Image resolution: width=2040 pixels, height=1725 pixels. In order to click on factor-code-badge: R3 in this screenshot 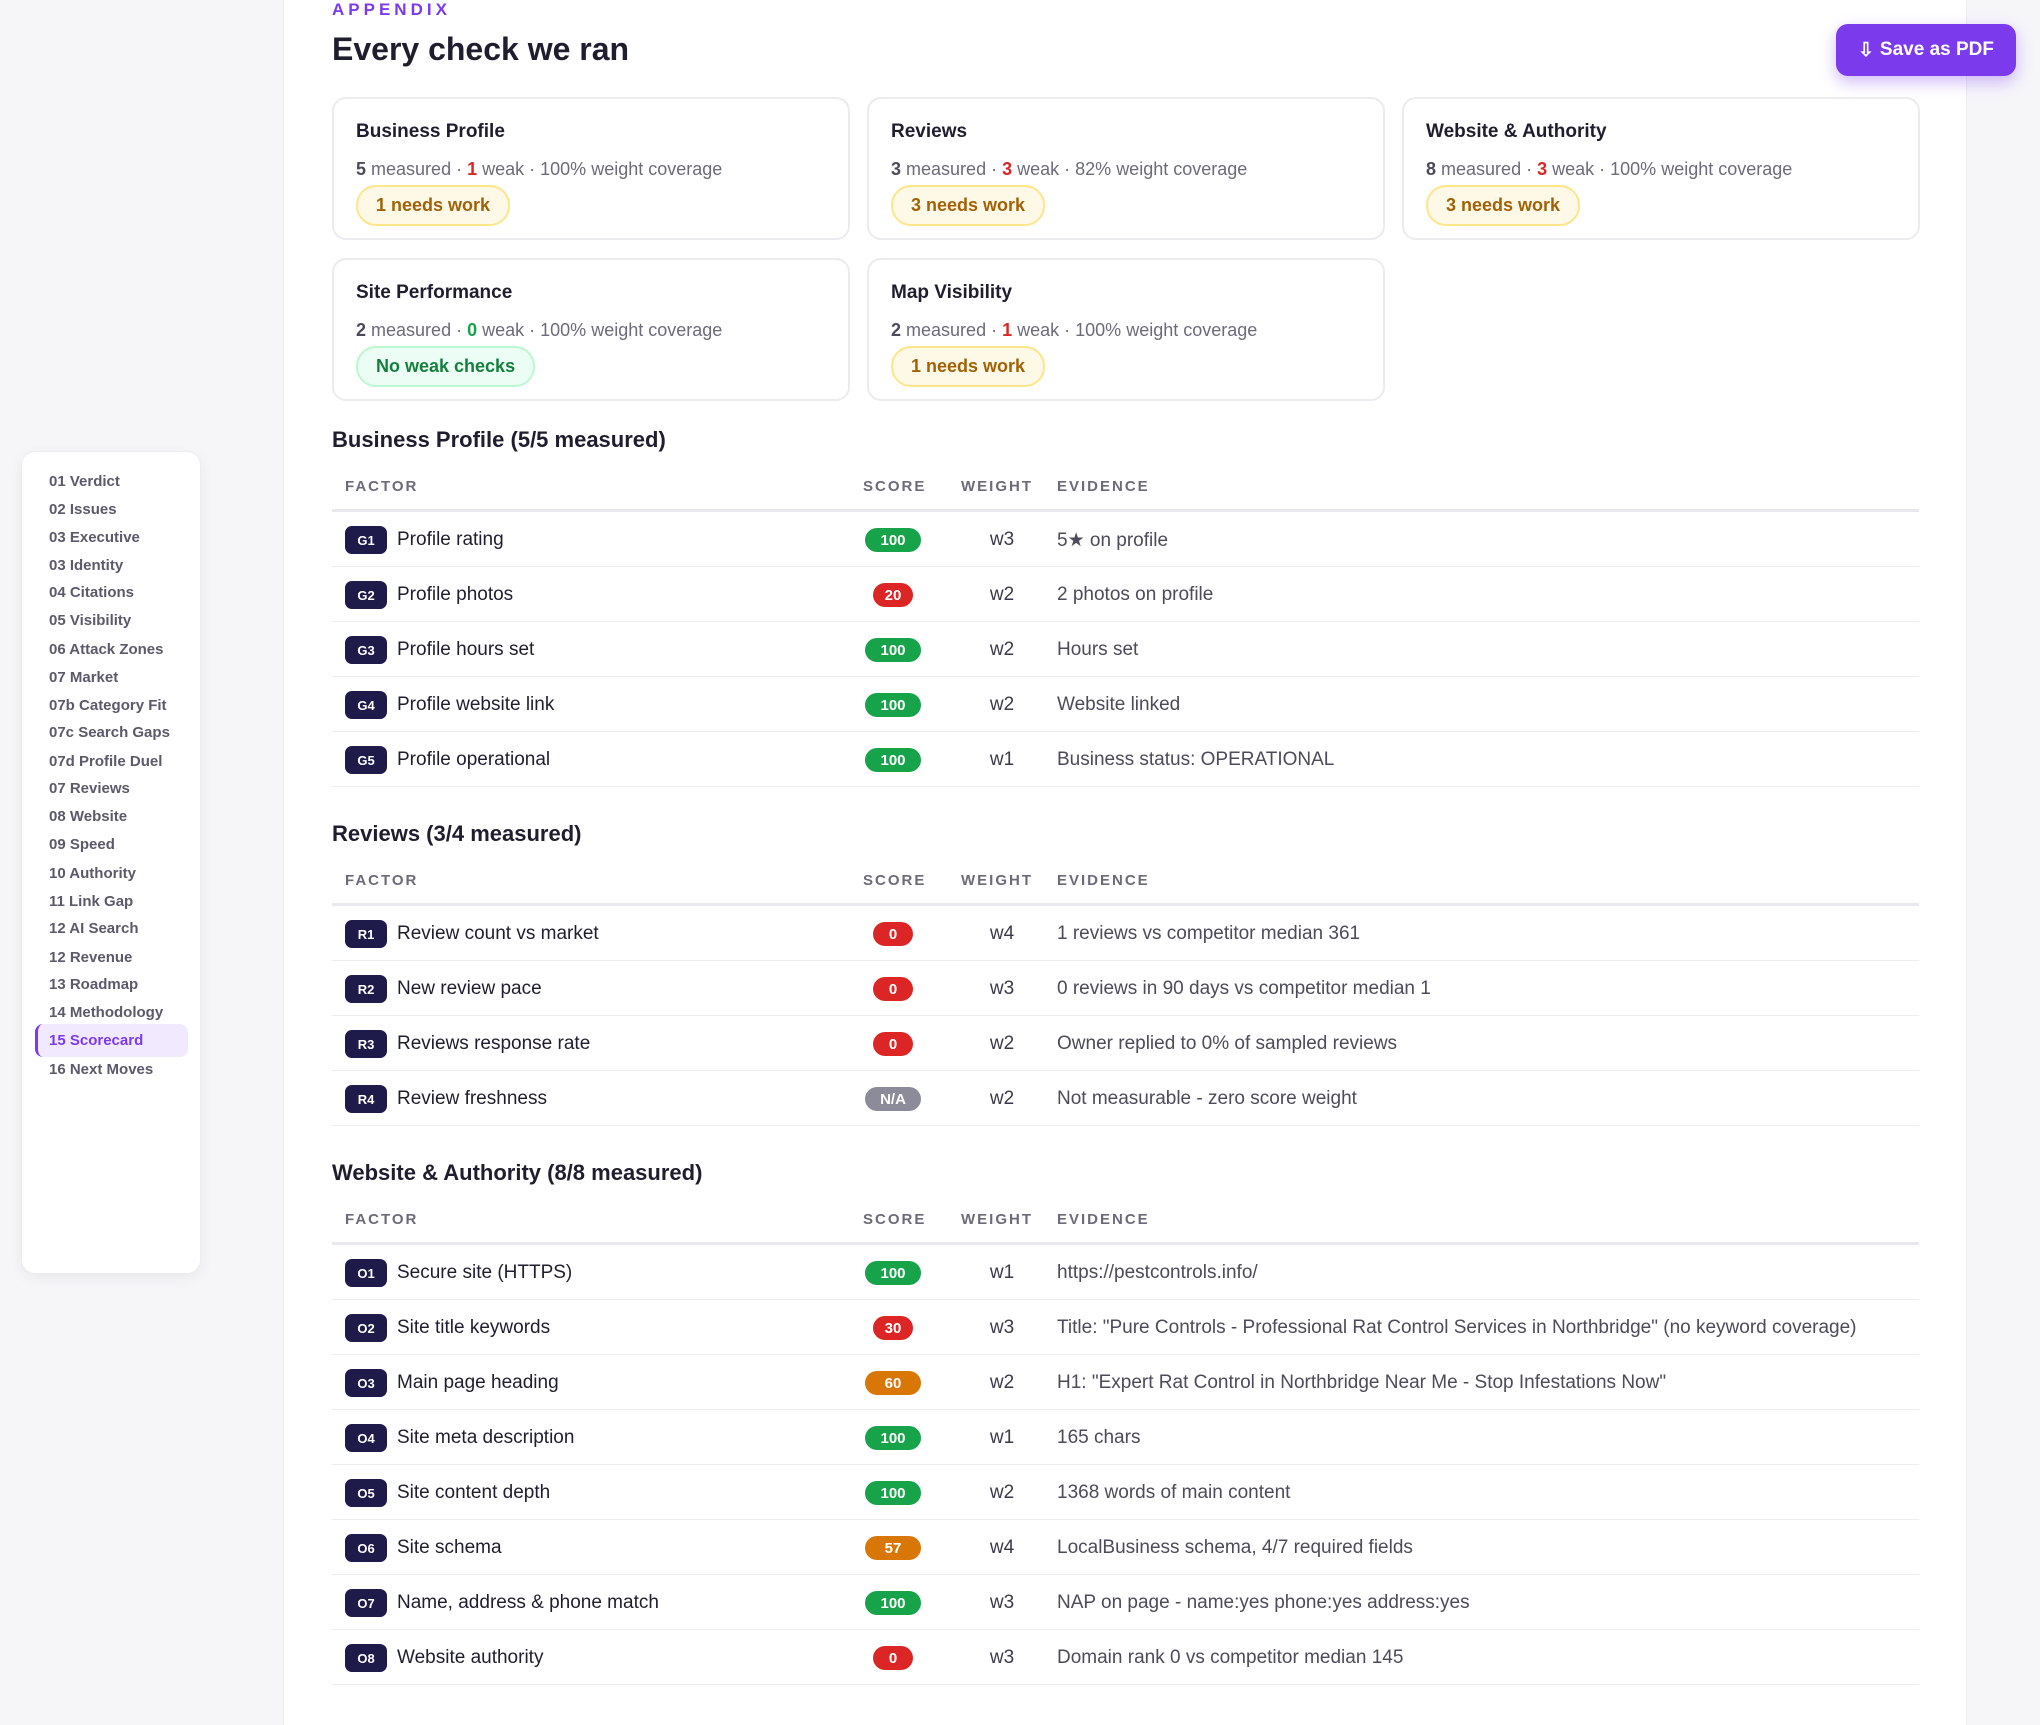, I will do `click(366, 1044)`.